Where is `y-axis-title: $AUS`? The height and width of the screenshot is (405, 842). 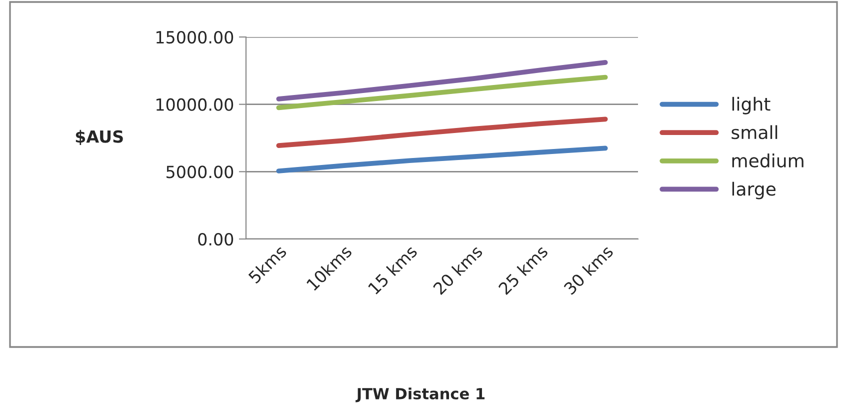
y-axis-title: $AUS is located at coordinates (99, 138).